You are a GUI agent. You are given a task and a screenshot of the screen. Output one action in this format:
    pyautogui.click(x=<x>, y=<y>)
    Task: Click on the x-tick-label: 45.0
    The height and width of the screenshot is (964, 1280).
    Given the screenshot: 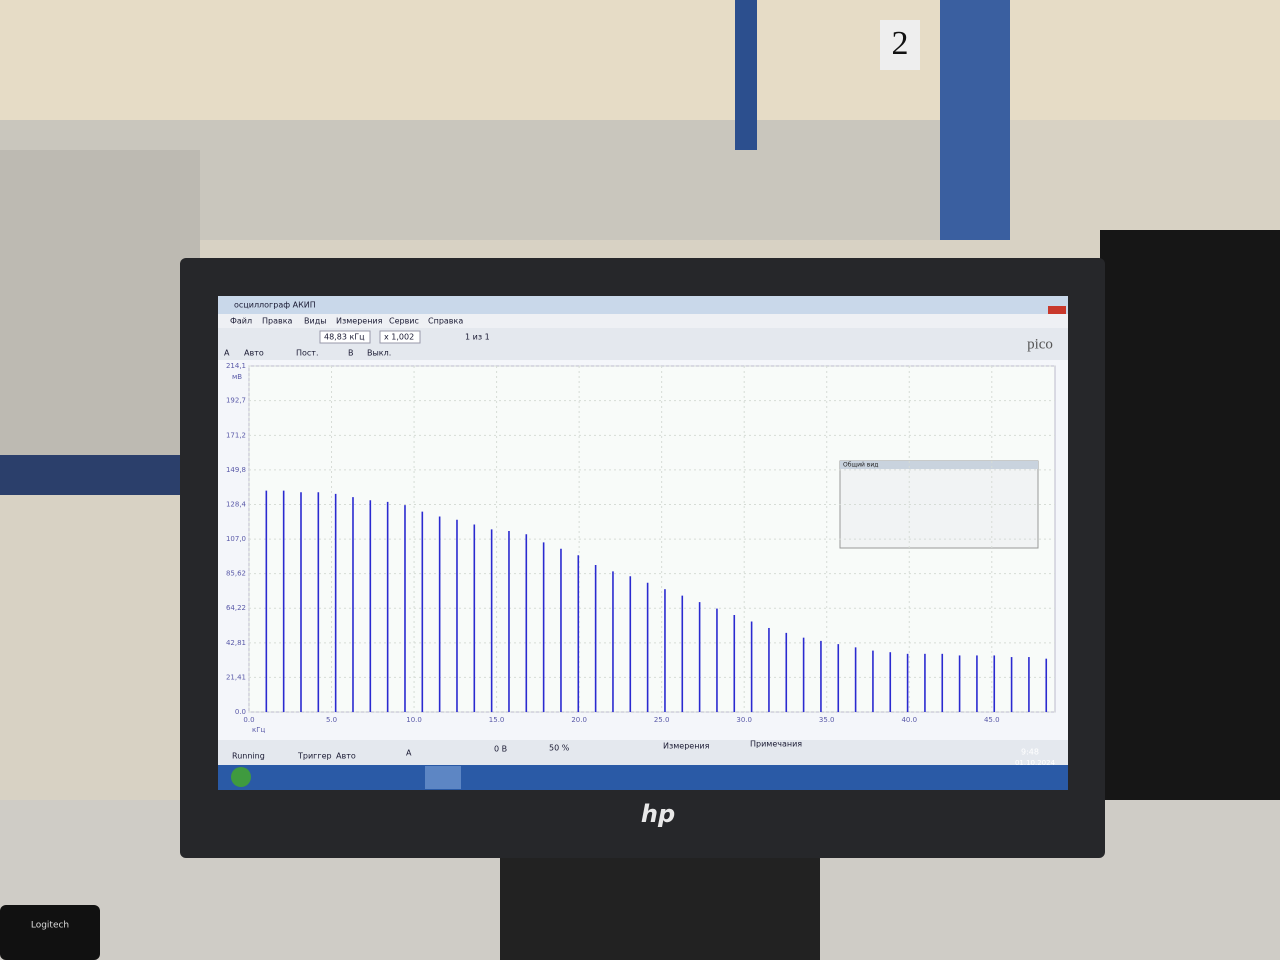 What is the action you would take?
    pyautogui.click(x=992, y=720)
    